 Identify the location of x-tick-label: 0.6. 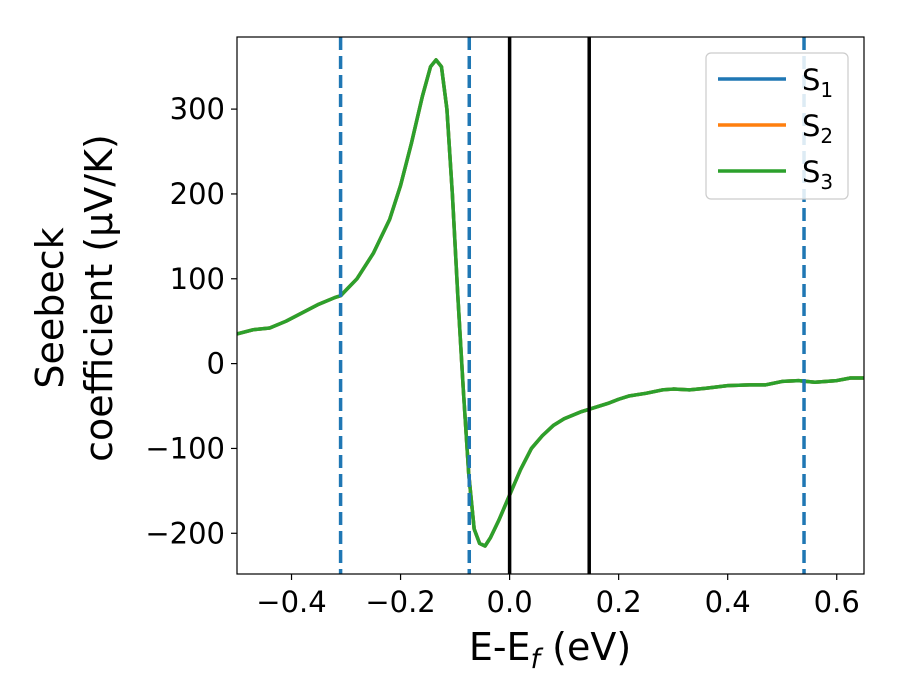
(837, 602).